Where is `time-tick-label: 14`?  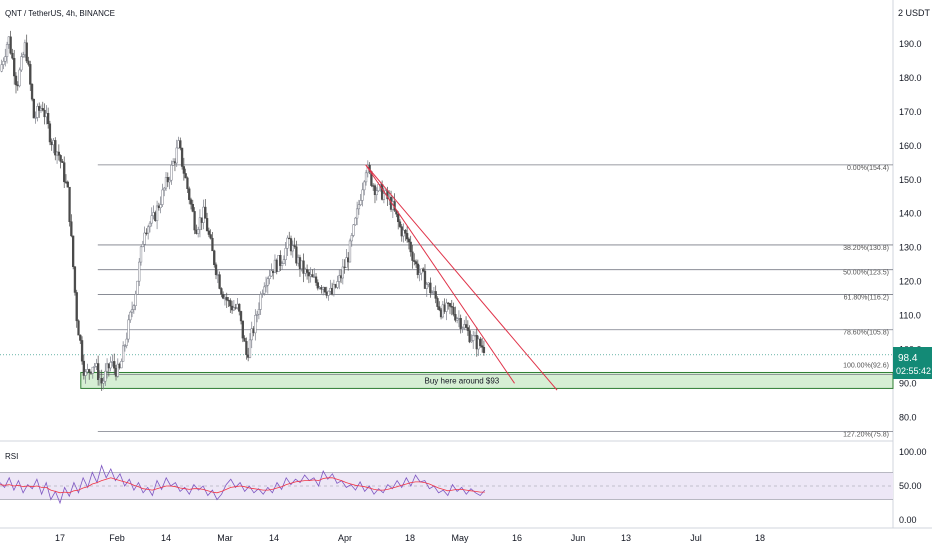
time-tick-label: 14 is located at coordinates (274, 538).